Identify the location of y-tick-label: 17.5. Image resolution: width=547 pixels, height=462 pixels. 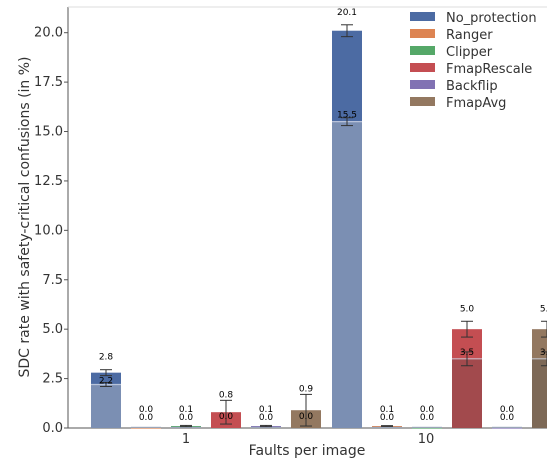
(48, 82).